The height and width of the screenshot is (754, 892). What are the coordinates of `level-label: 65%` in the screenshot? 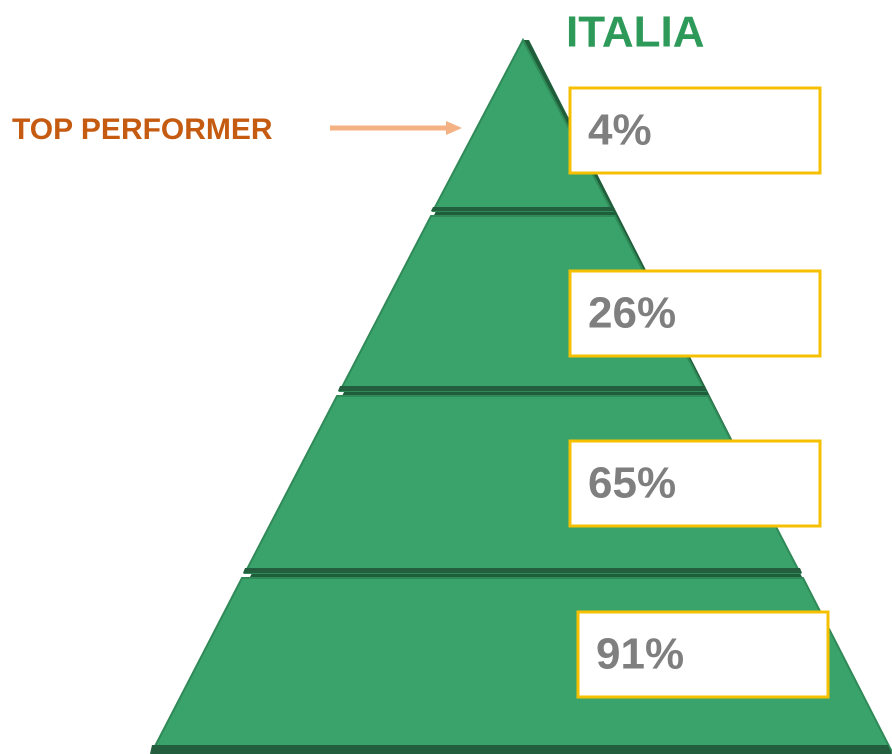 It's located at (632, 483).